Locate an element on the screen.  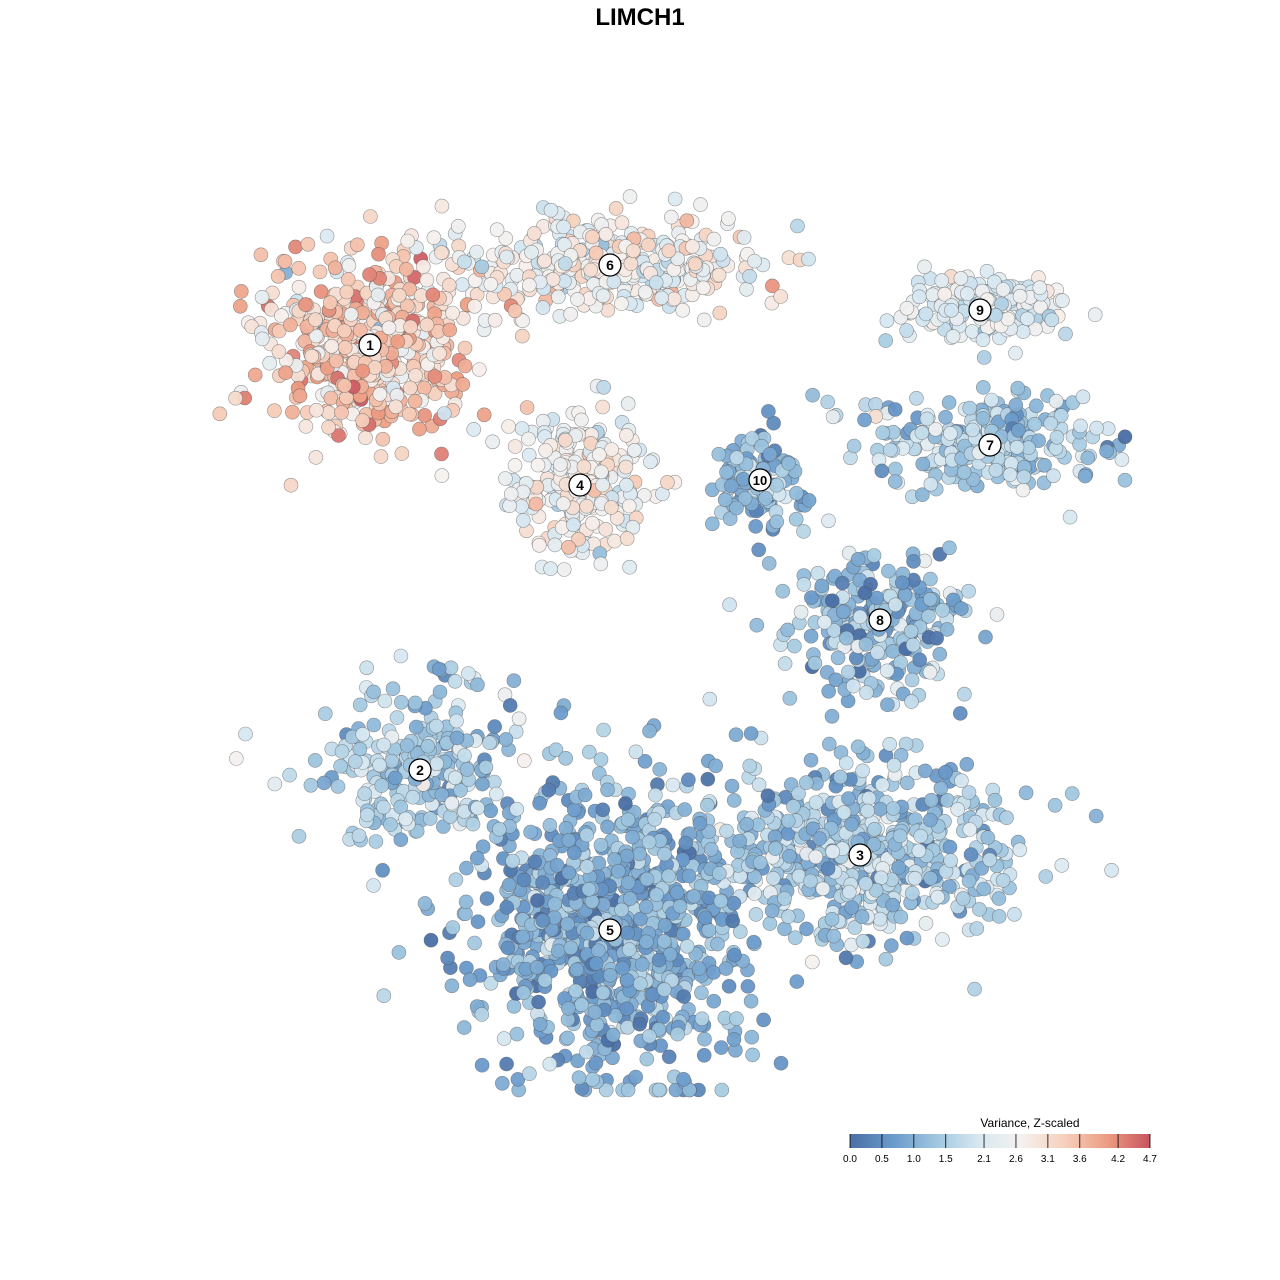
cluster-label-text: 8 is located at coordinates (880, 620).